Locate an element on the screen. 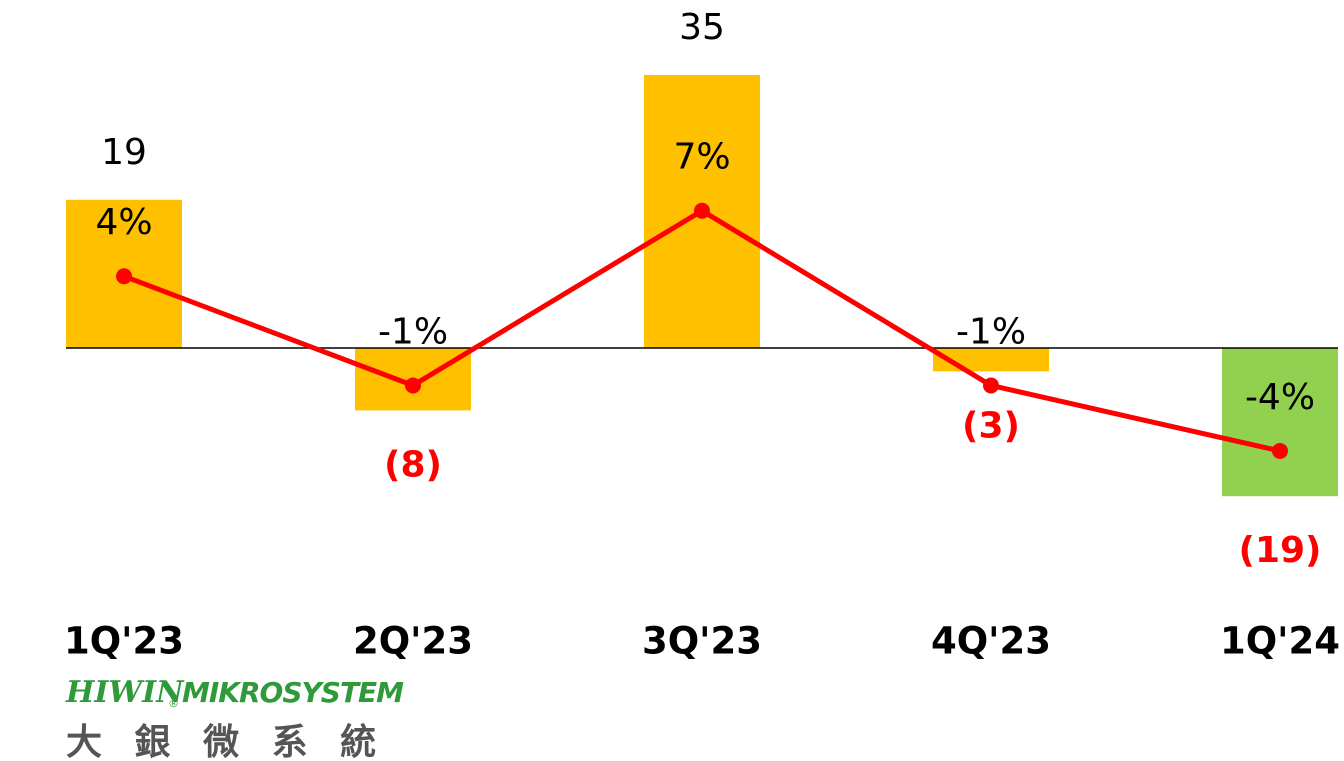  logo-name: MIKROSYSTEM is located at coordinates (293, 692).